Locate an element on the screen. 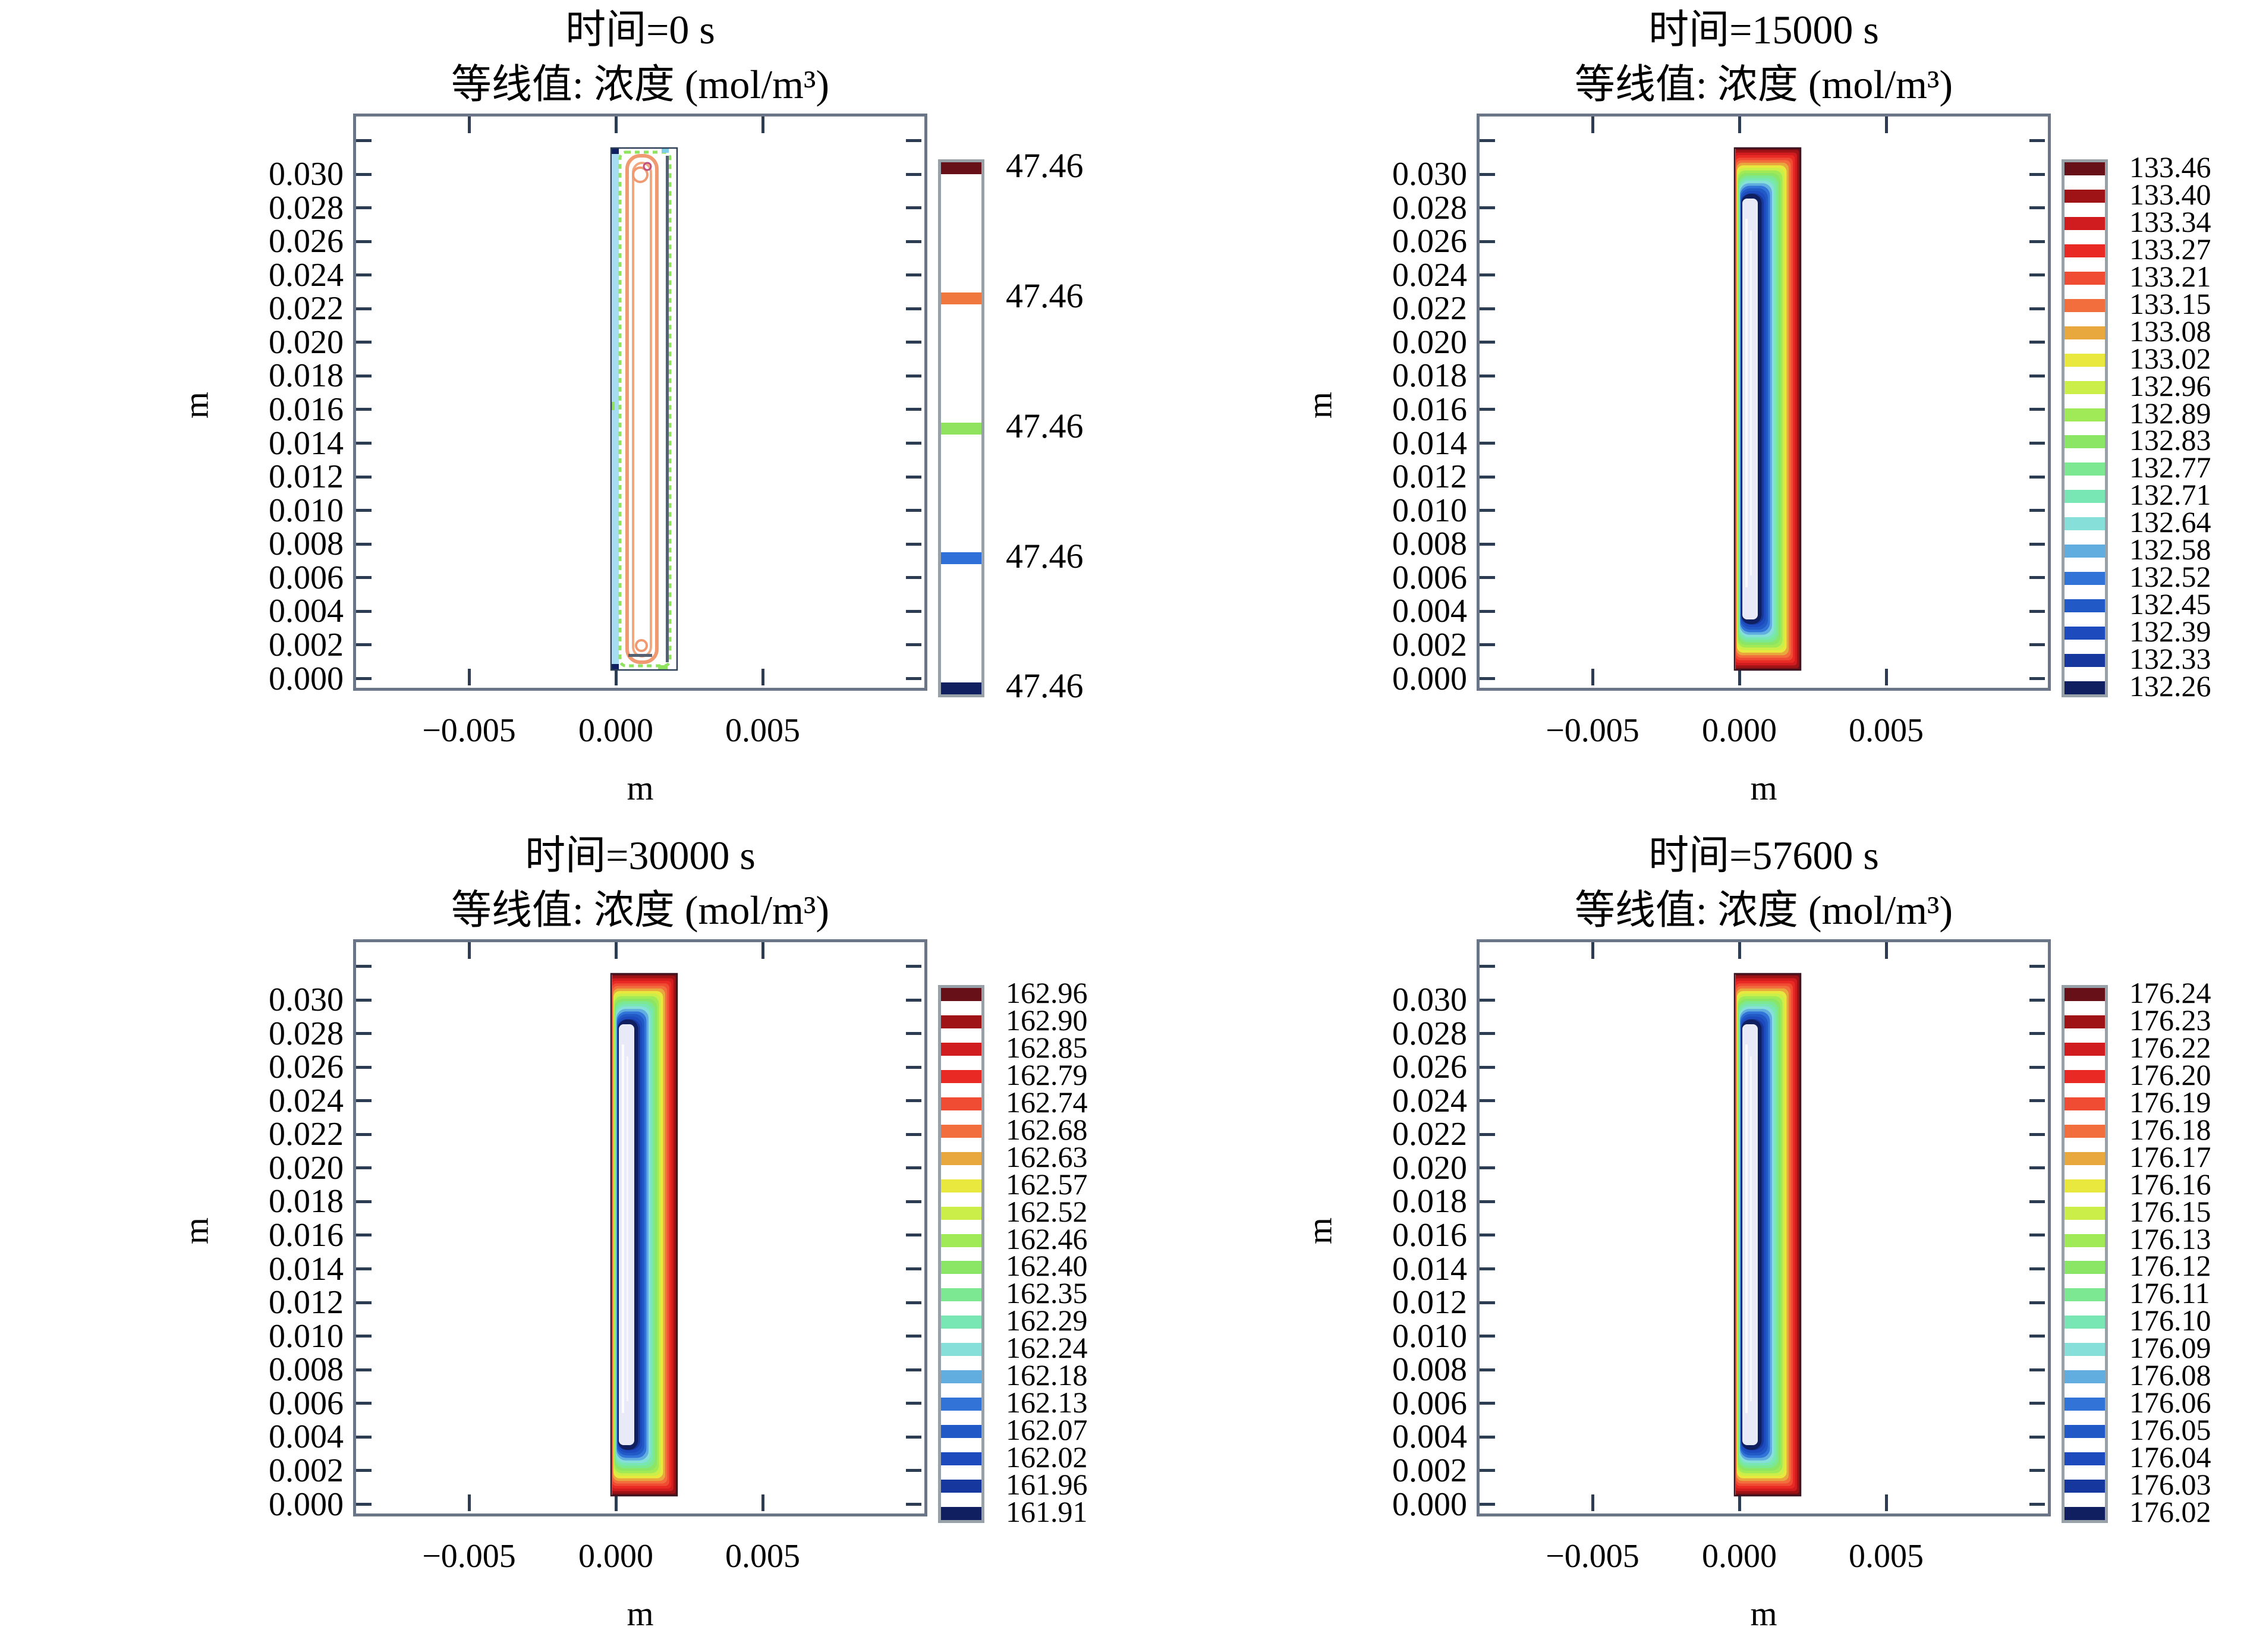  colorbar-value-label: 176.05 is located at coordinates (2170, 1430).